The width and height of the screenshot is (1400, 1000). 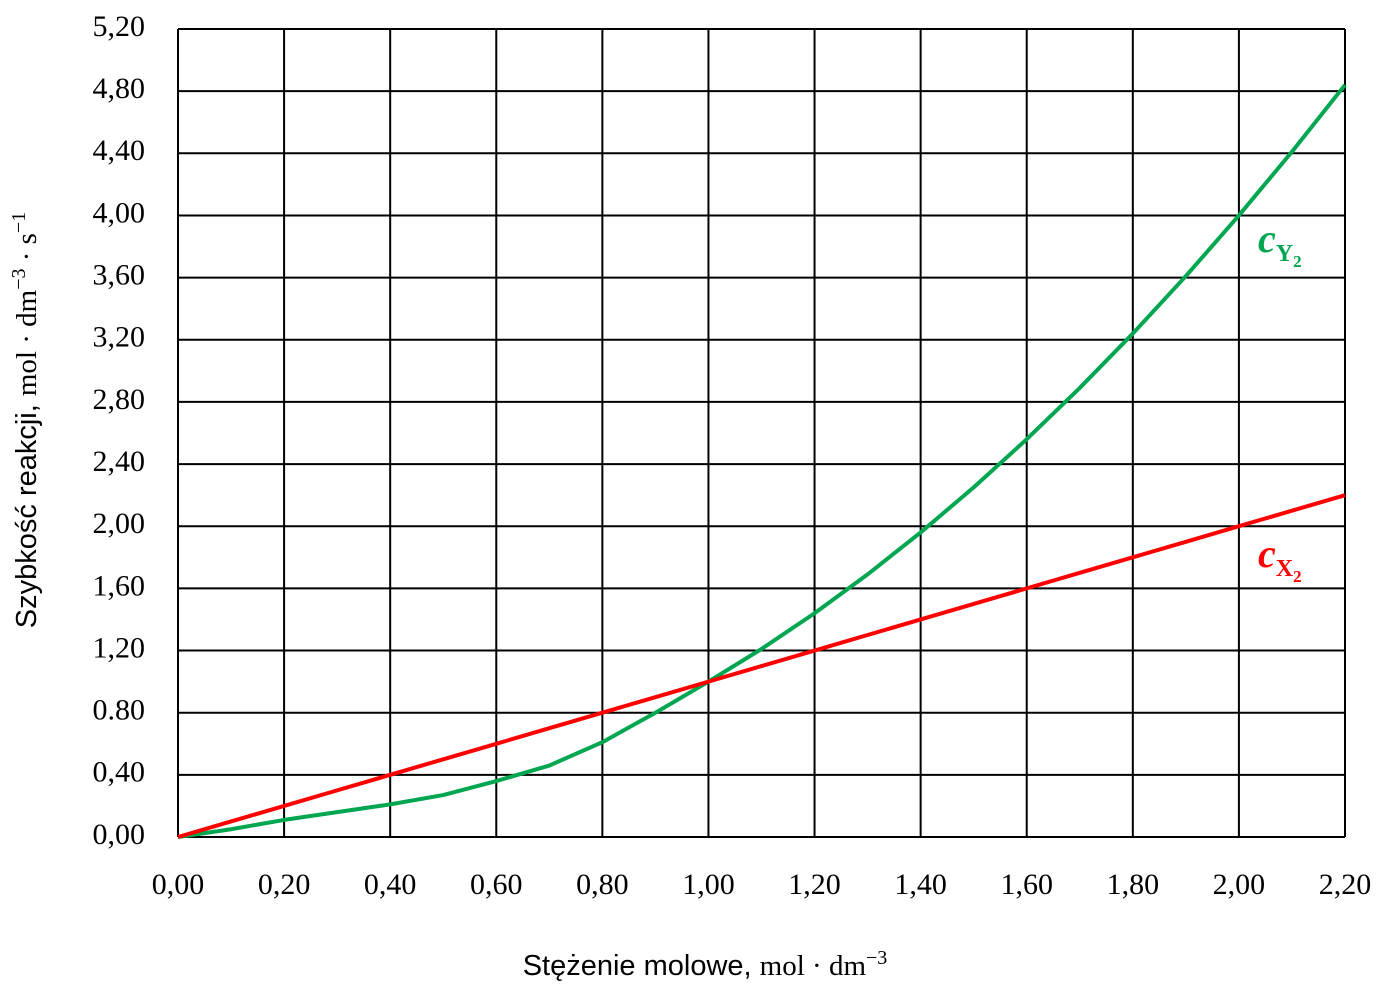 I want to click on x-tick-label: 1,60, so click(x=1026, y=884).